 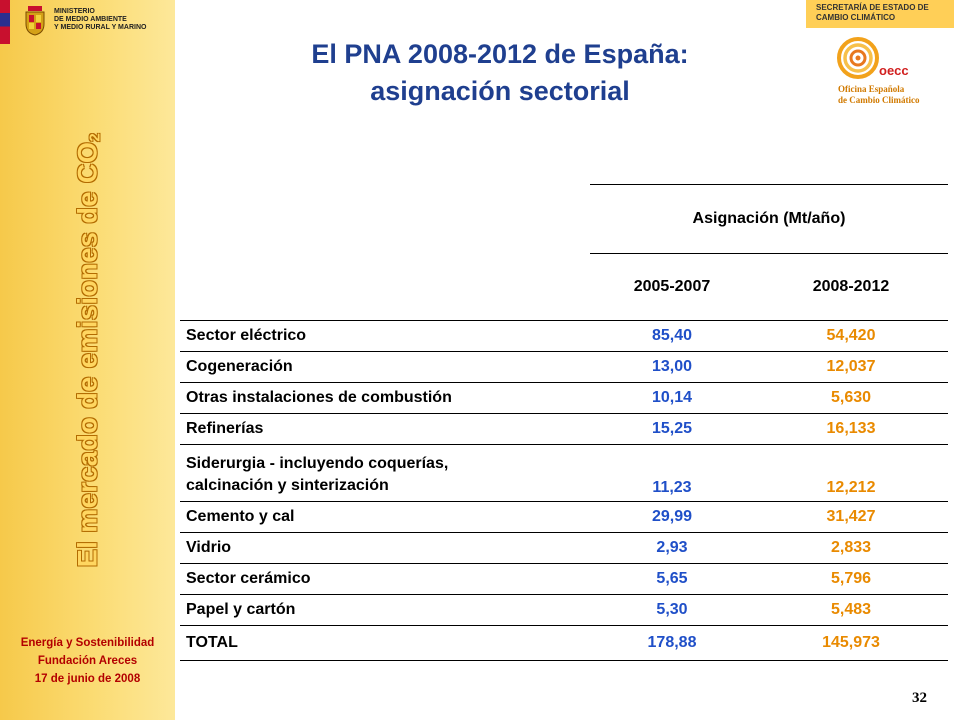 What do you see at coordinates (919, 698) in the screenshot?
I see `page-number: 32` at bounding box center [919, 698].